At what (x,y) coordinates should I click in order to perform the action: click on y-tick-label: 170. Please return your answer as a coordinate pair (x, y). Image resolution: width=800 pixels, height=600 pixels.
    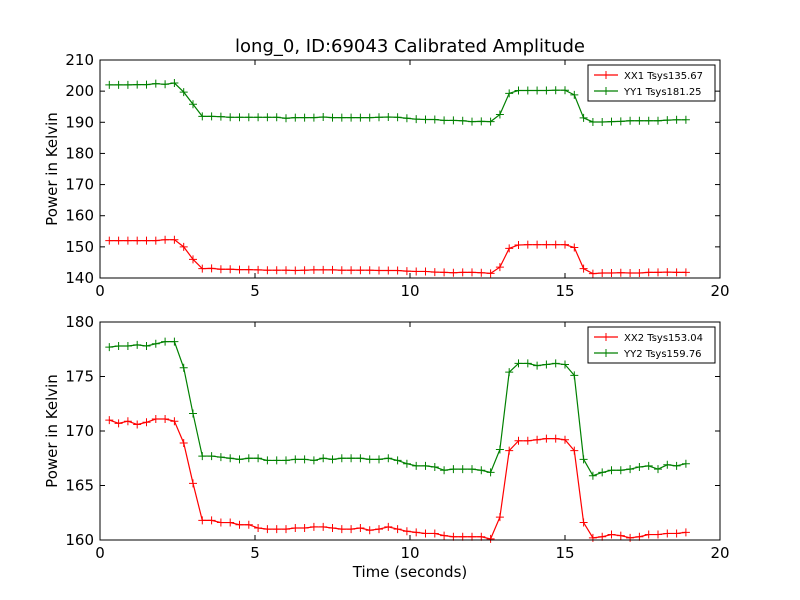
    Looking at the image, I should click on (79, 185).